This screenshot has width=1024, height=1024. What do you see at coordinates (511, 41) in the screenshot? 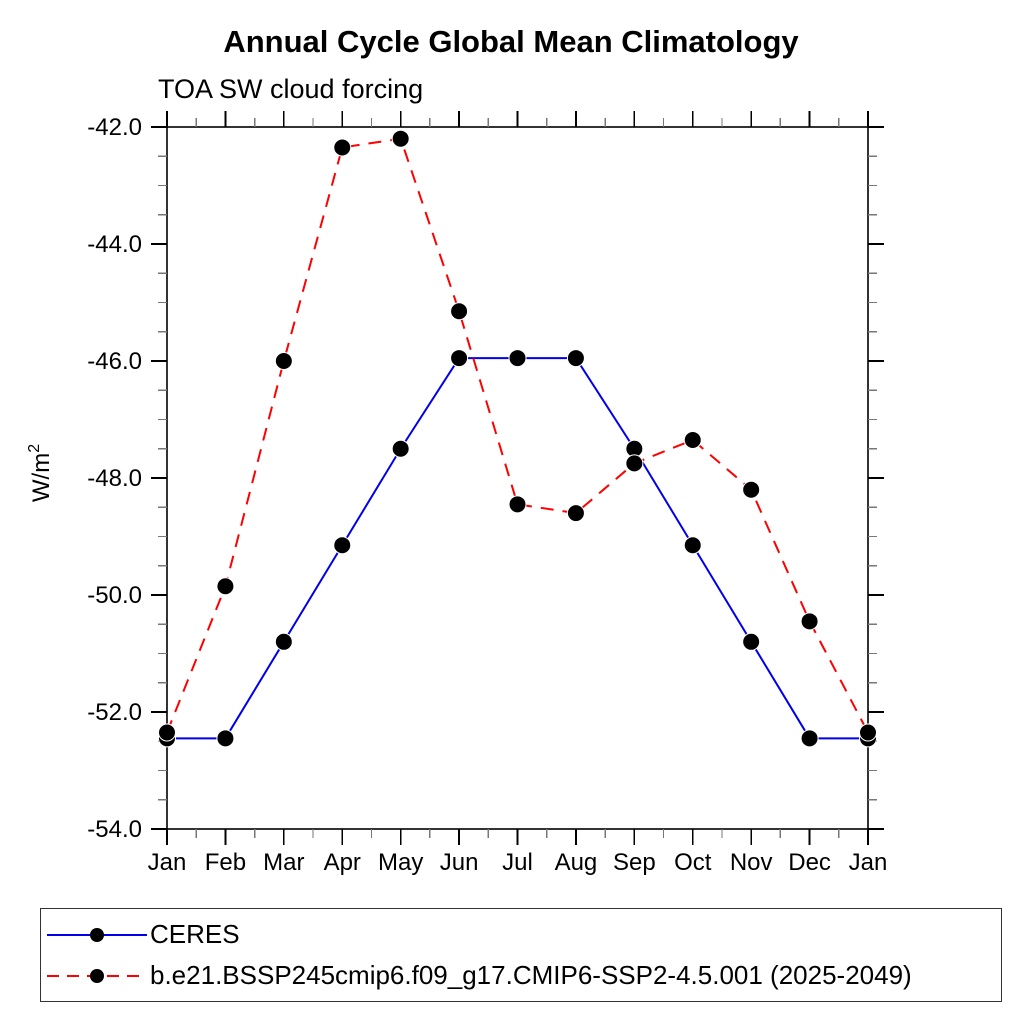
I see `chart-title: Annual Cycle Global Mean Climatology` at bounding box center [511, 41].